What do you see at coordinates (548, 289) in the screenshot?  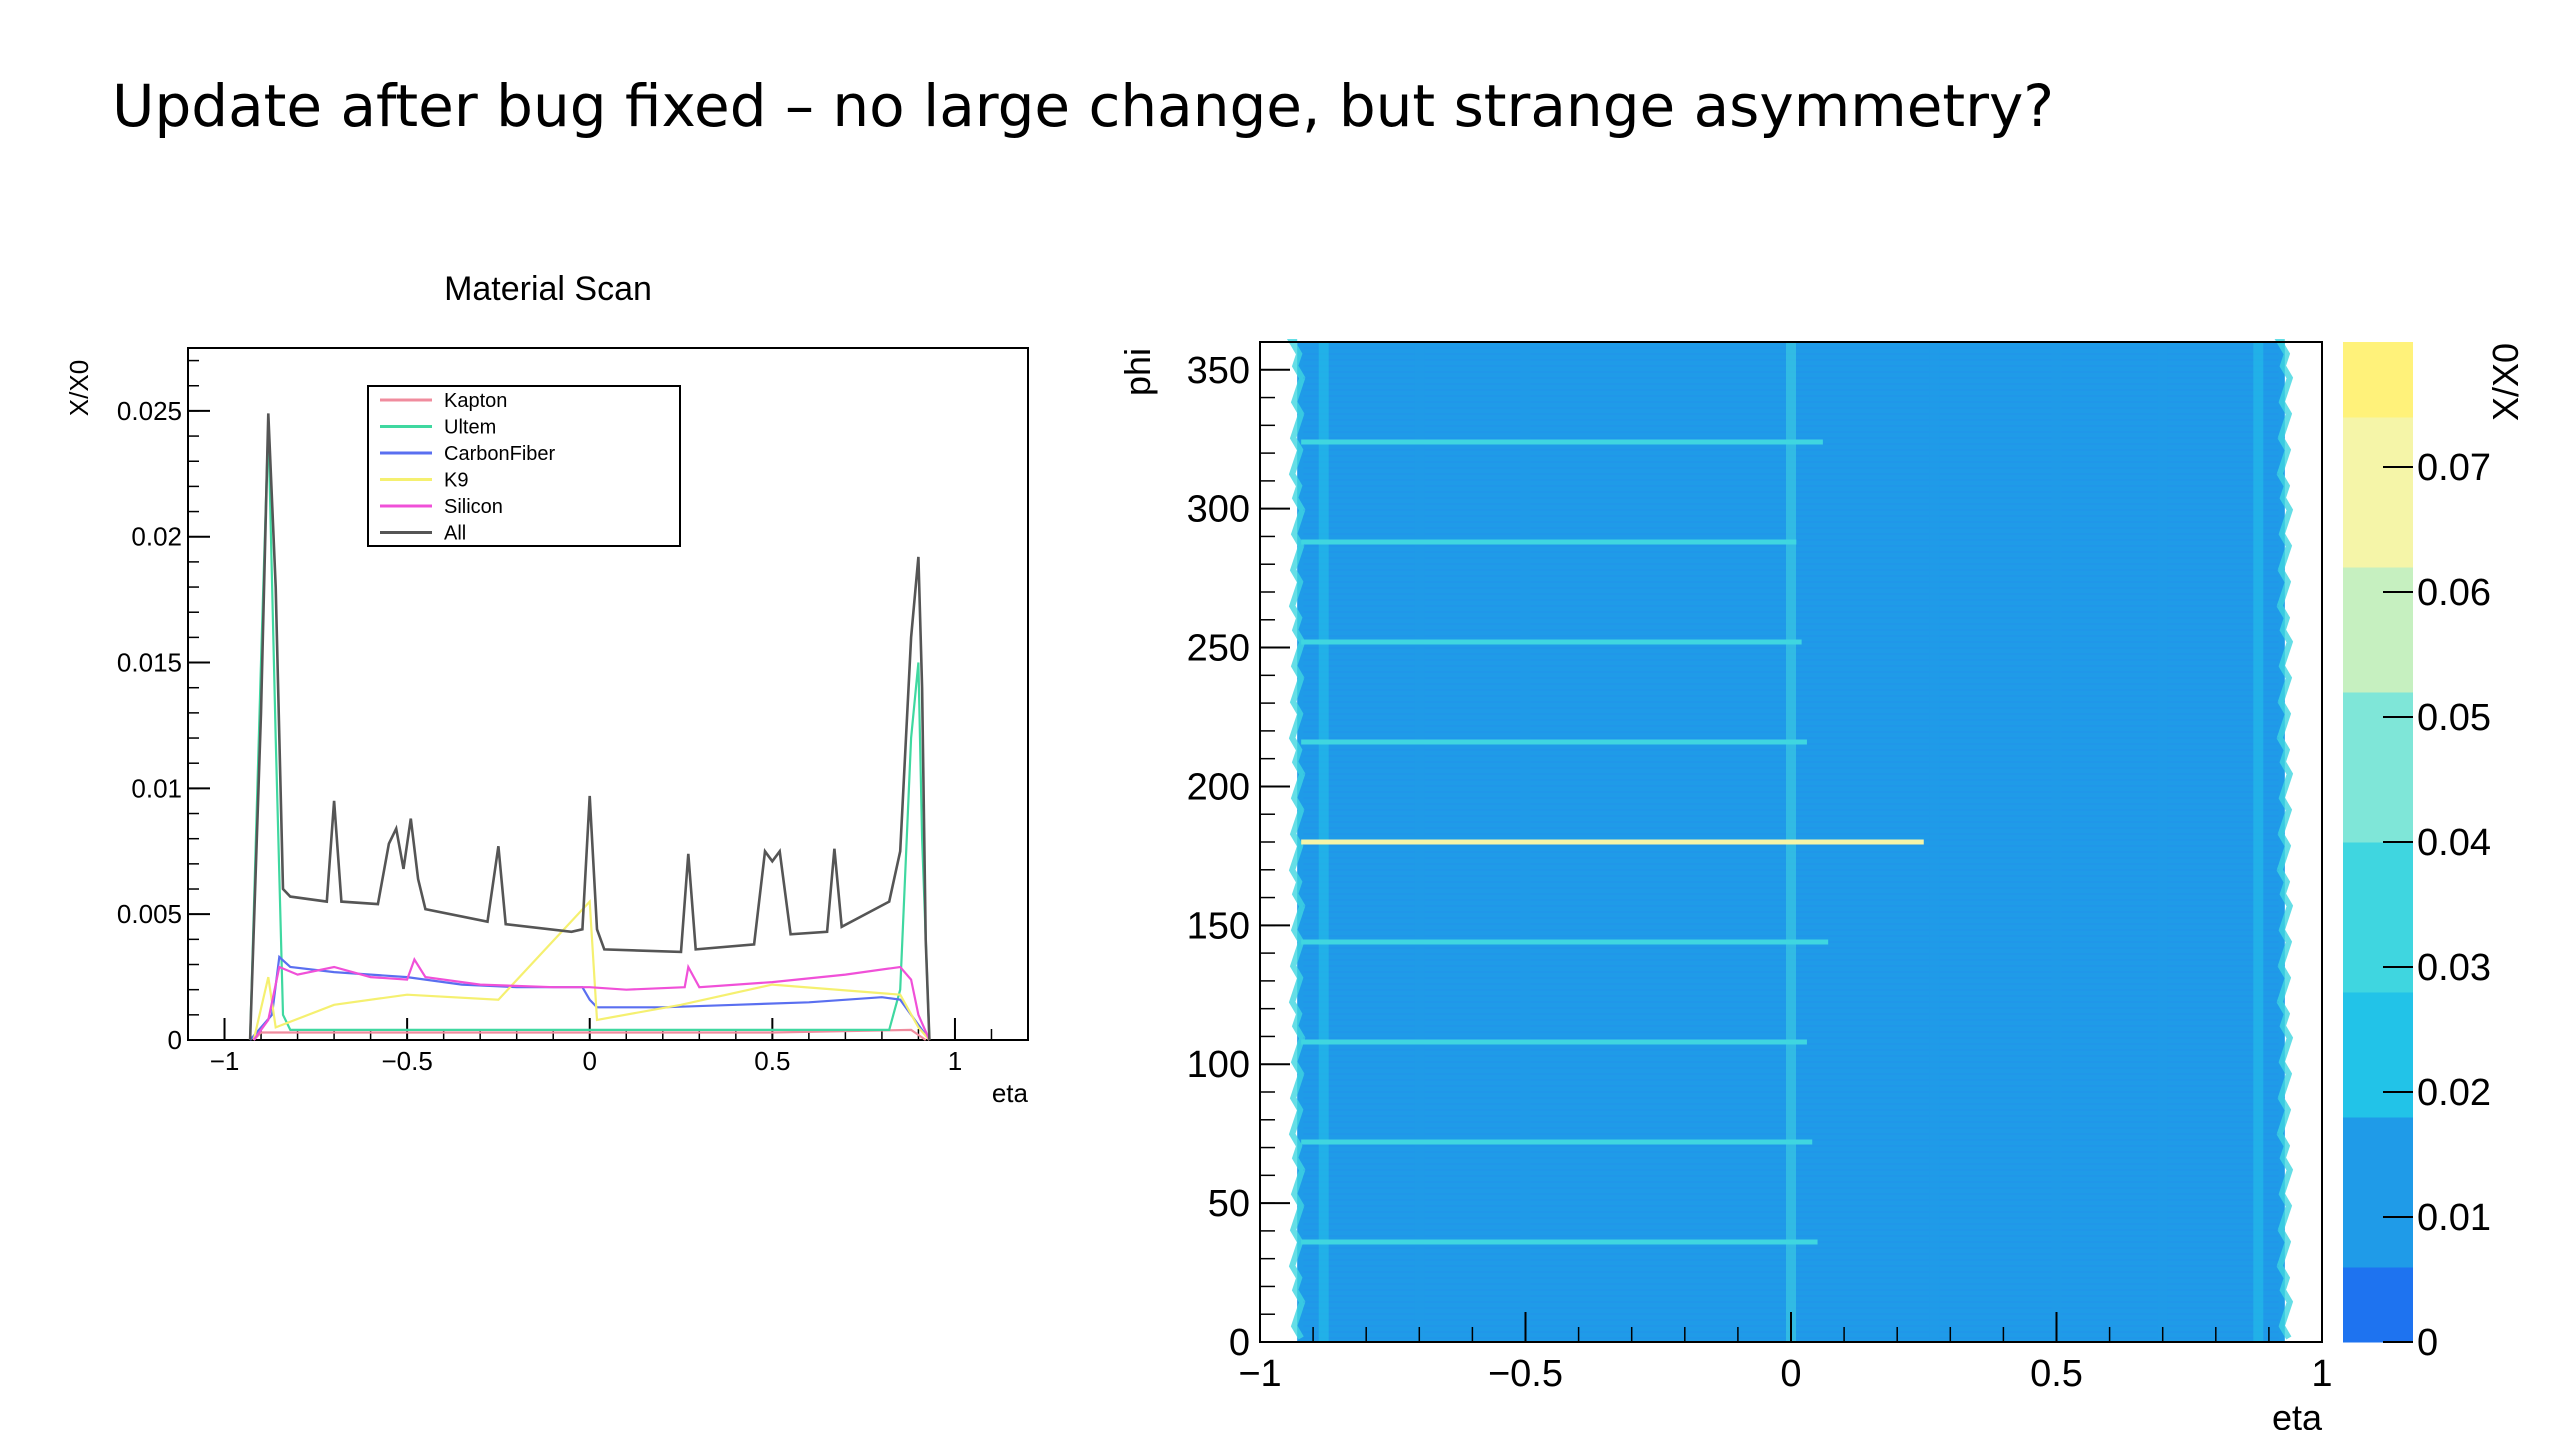 I see `chart-title: Material Scan` at bounding box center [548, 289].